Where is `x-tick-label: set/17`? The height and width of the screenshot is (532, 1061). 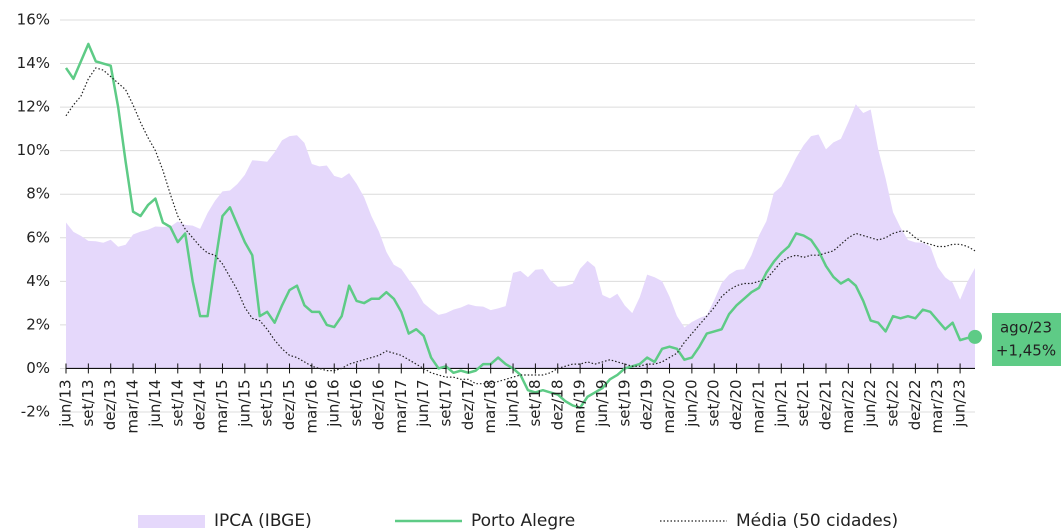
x-tick-label: set/17 is located at coordinates (445, 402).